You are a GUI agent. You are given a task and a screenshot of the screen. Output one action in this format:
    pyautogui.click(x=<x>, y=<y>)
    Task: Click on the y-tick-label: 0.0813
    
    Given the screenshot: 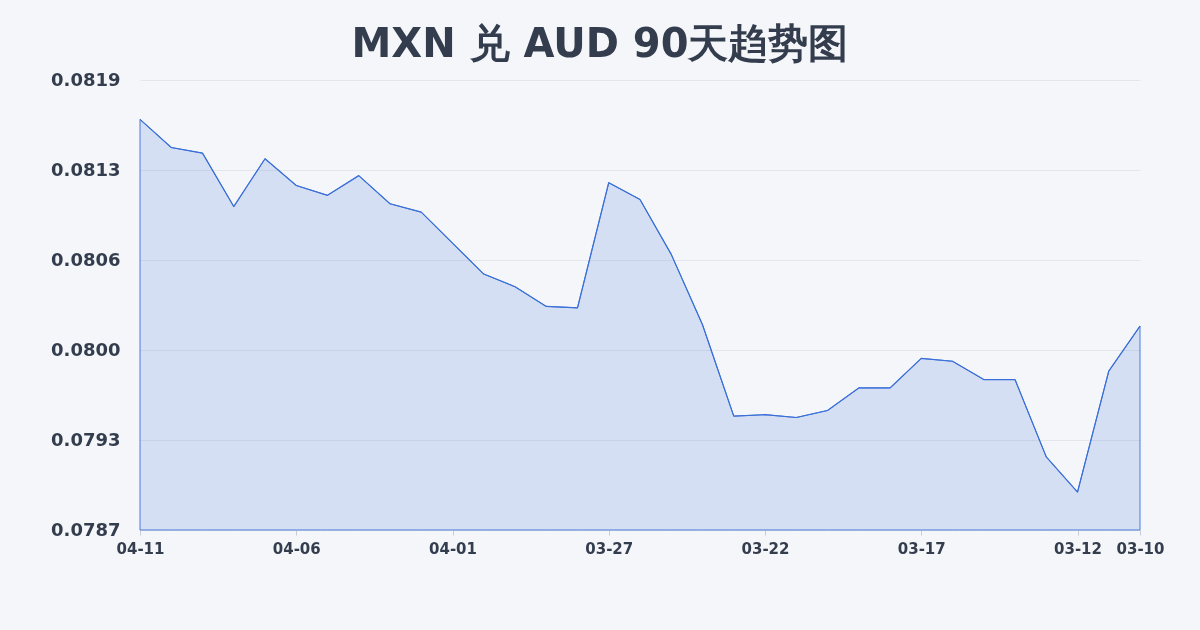 What is the action you would take?
    pyautogui.click(x=86, y=169)
    